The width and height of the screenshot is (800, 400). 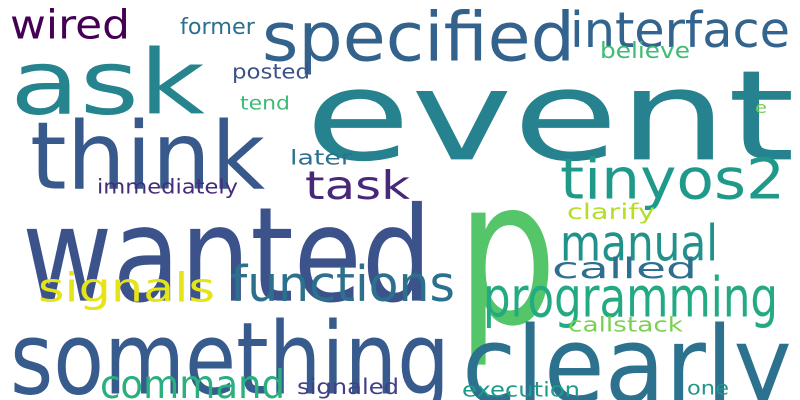 What do you see at coordinates (168, 187) in the screenshot?
I see `word-immediately: immediately` at bounding box center [168, 187].